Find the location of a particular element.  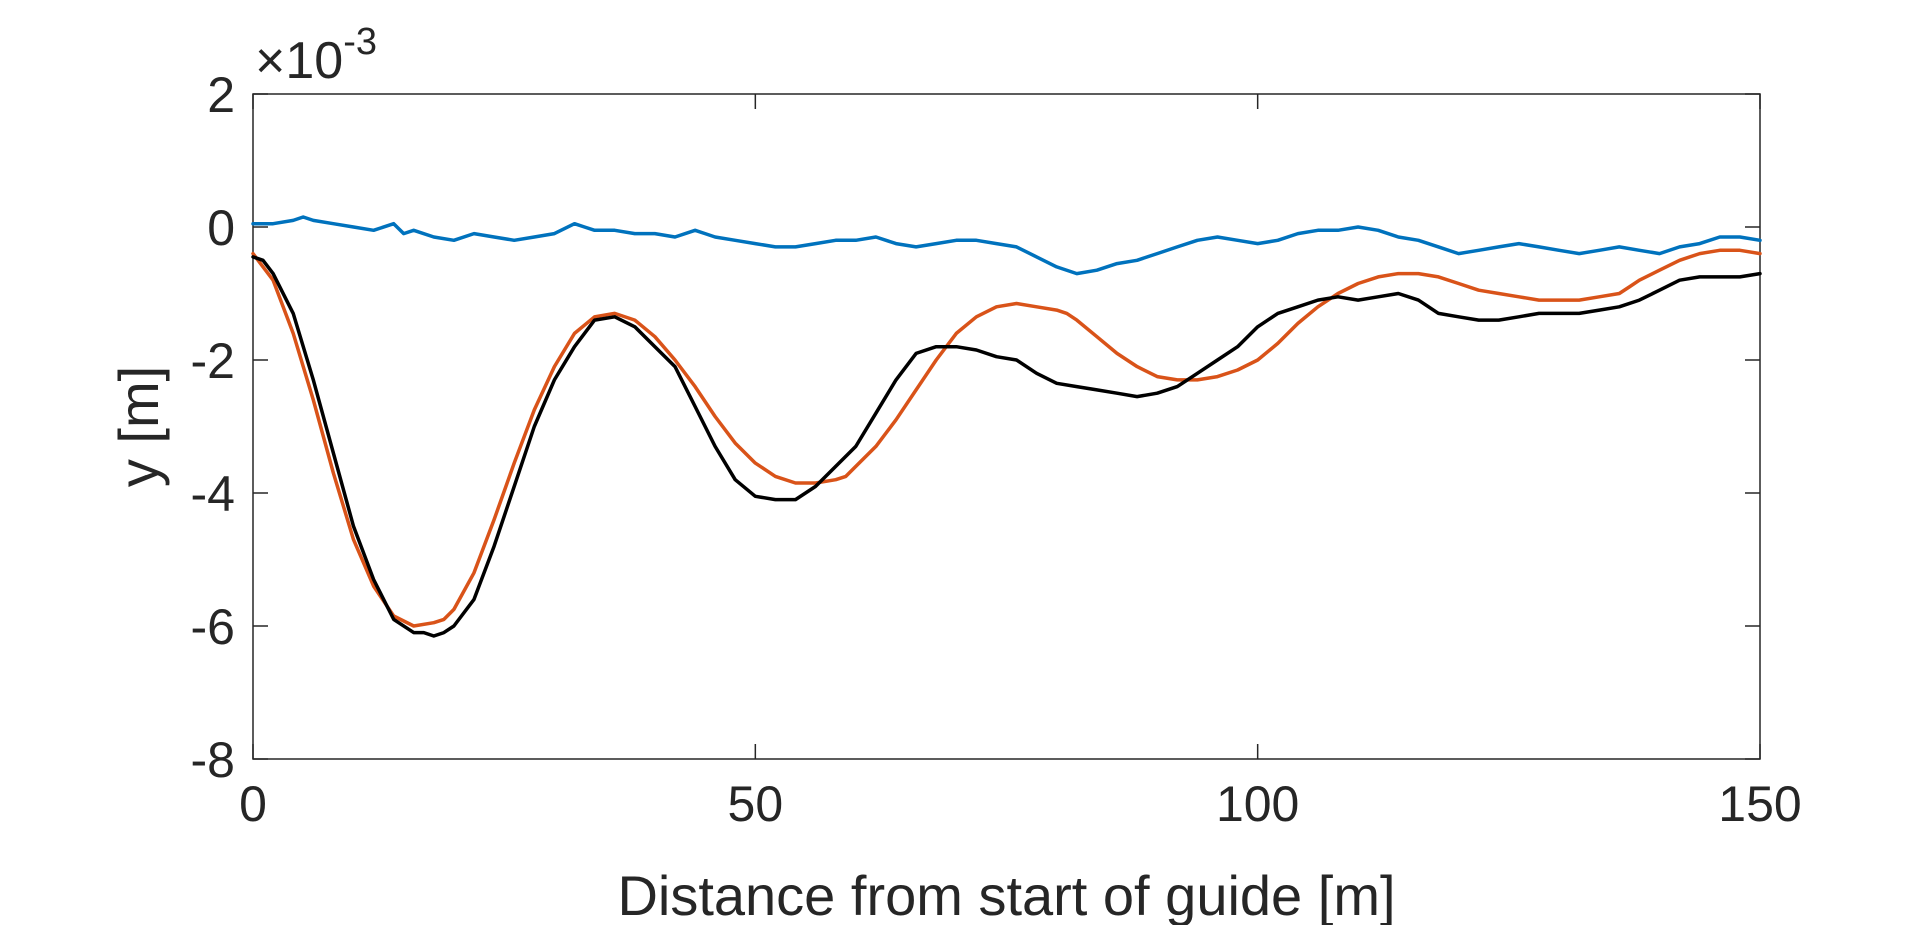

x-tick-label: 50 is located at coordinates (756, 804).